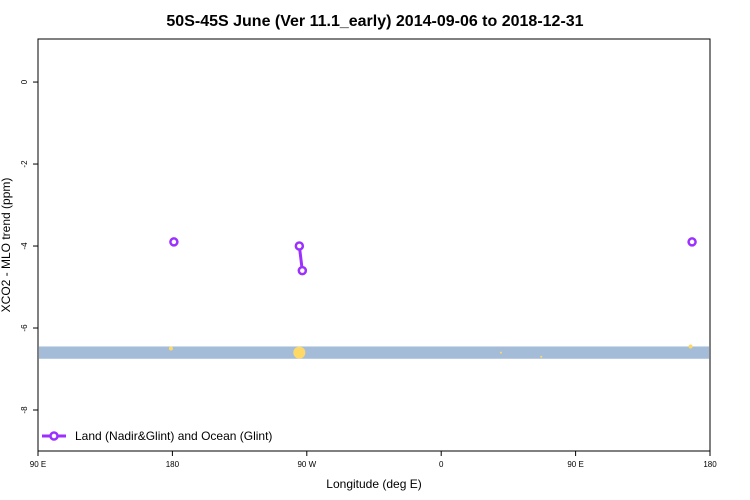  I want to click on x-tick-label-1: 180, so click(173, 464).